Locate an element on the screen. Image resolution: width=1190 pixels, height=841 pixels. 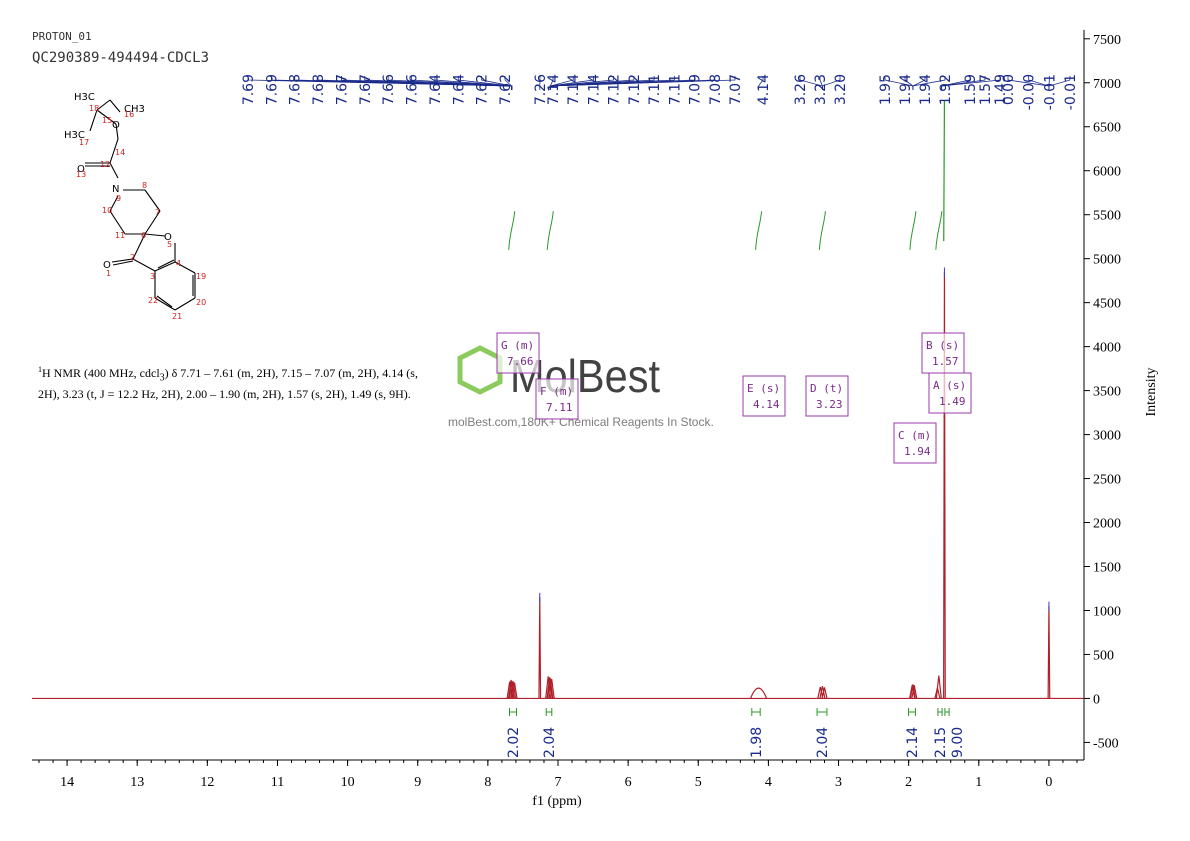
x-tick-label: 13 is located at coordinates (137, 782).